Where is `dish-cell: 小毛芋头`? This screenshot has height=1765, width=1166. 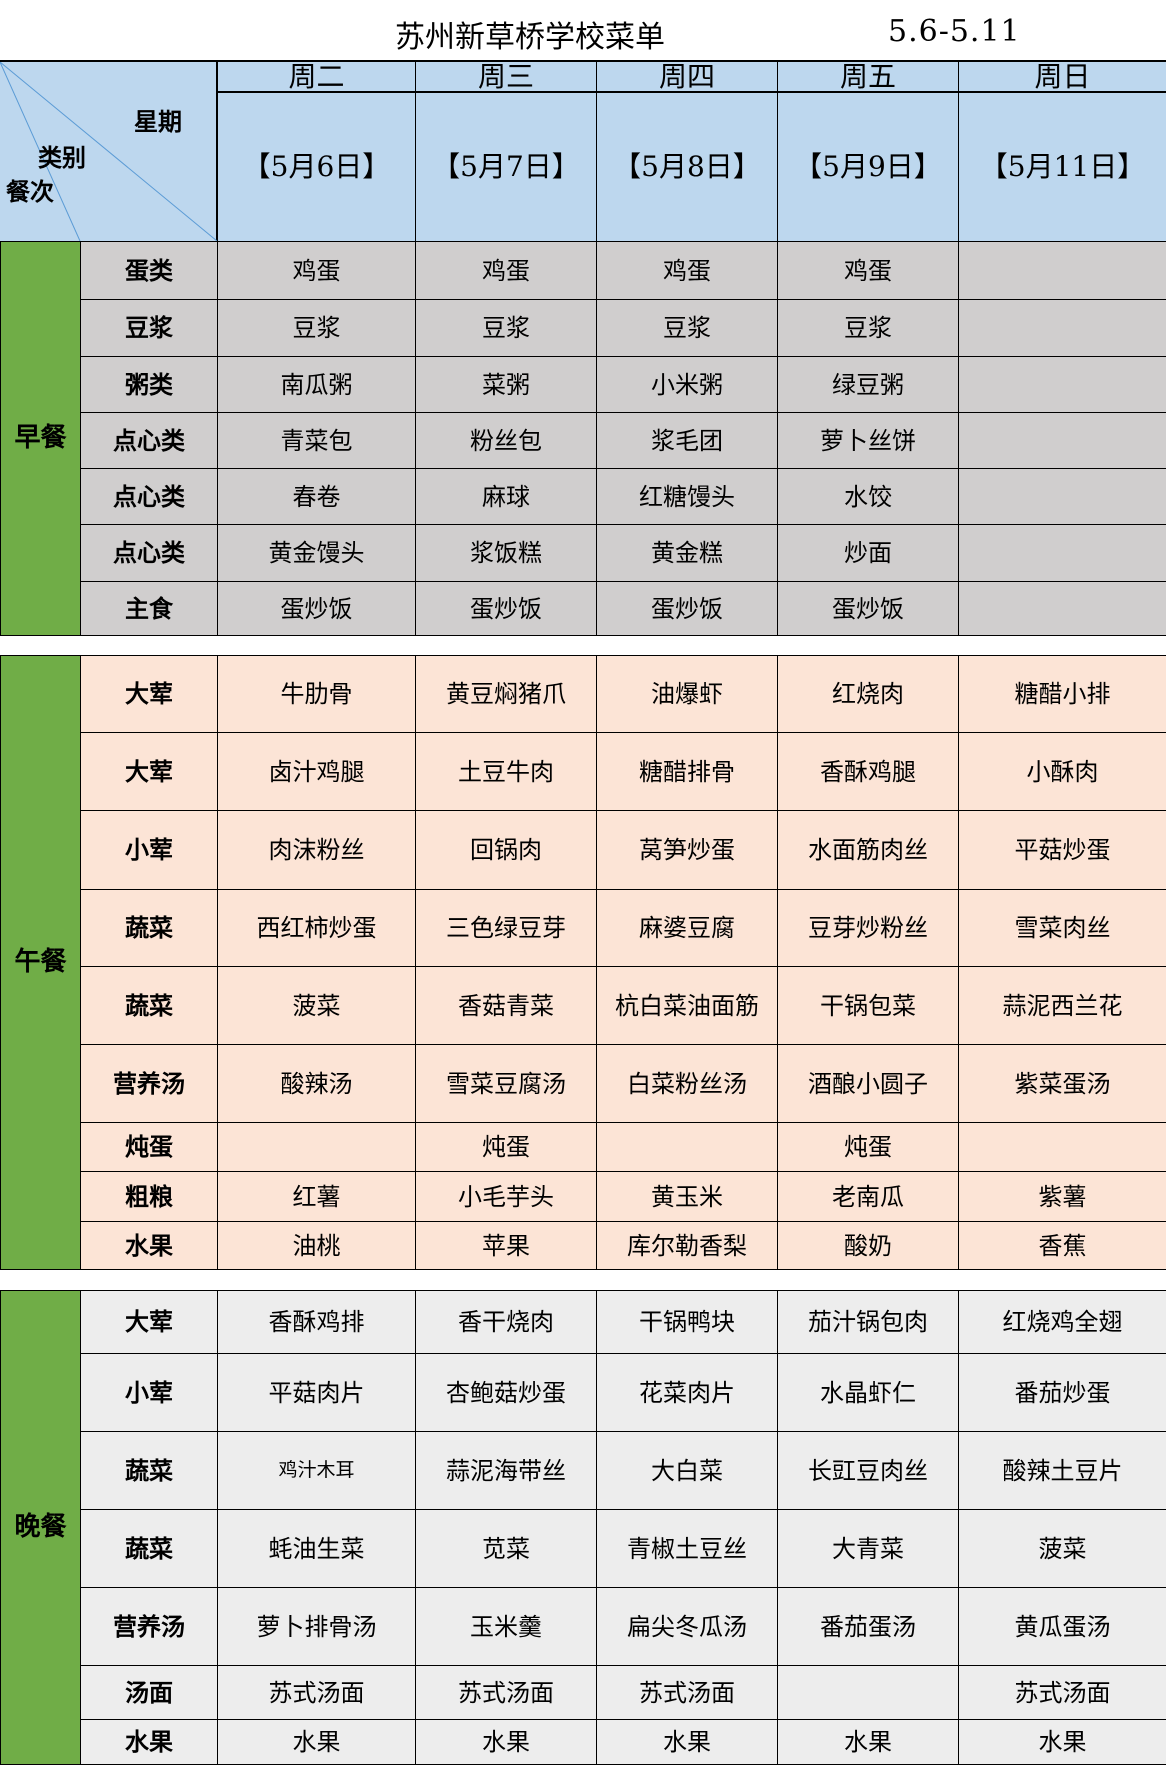
dish-cell: 小毛芋头 is located at coordinates (506, 1197).